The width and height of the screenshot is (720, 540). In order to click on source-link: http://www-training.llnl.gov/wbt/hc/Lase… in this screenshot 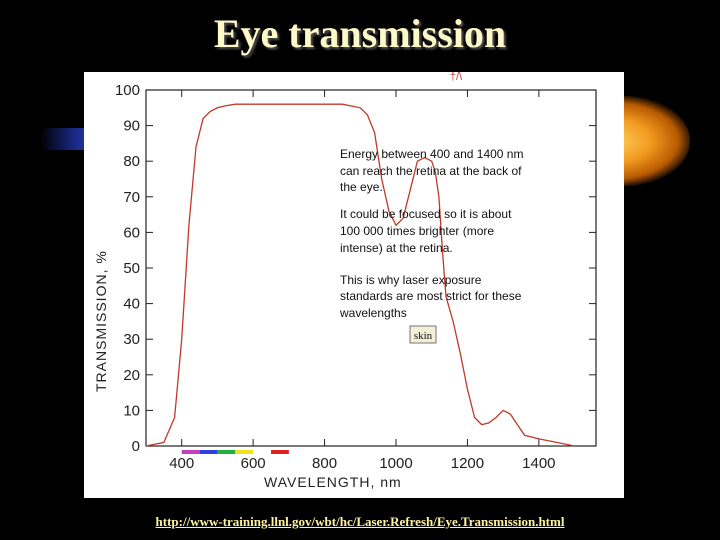, I will do `click(360, 521)`.